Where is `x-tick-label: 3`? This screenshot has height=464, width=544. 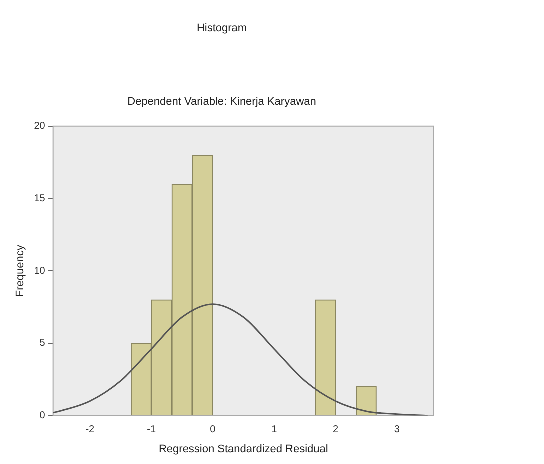 x-tick-label: 3 is located at coordinates (397, 430).